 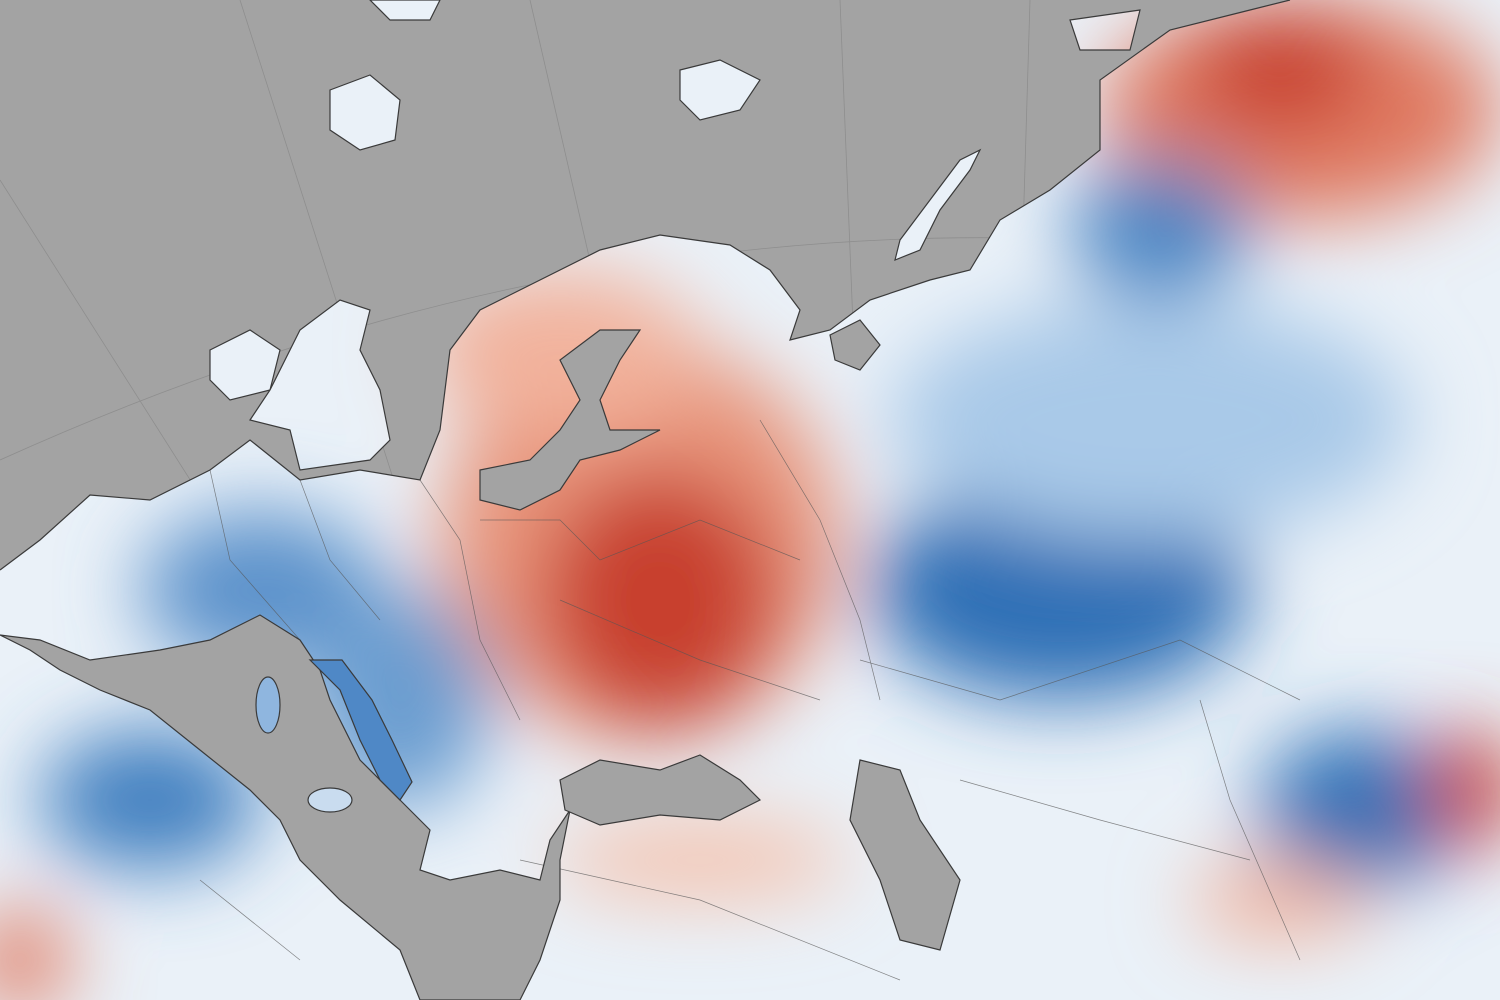 What do you see at coordinates (855, 345) in the screenshot?
I see `white-sea` at bounding box center [855, 345].